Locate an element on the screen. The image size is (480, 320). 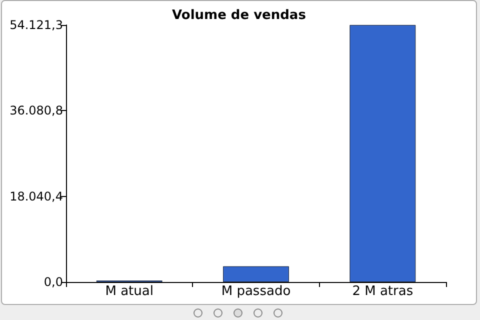
x-tick-label: M atual is located at coordinates (129, 291).